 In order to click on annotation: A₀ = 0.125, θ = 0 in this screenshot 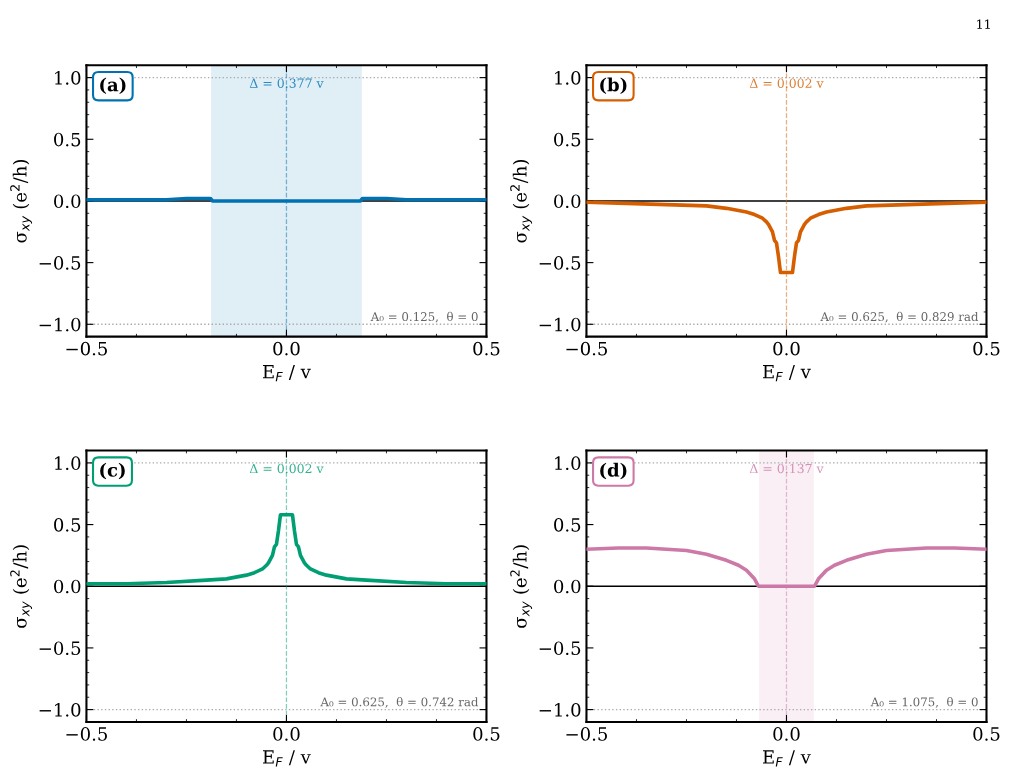, I will do `click(424, 317)`.